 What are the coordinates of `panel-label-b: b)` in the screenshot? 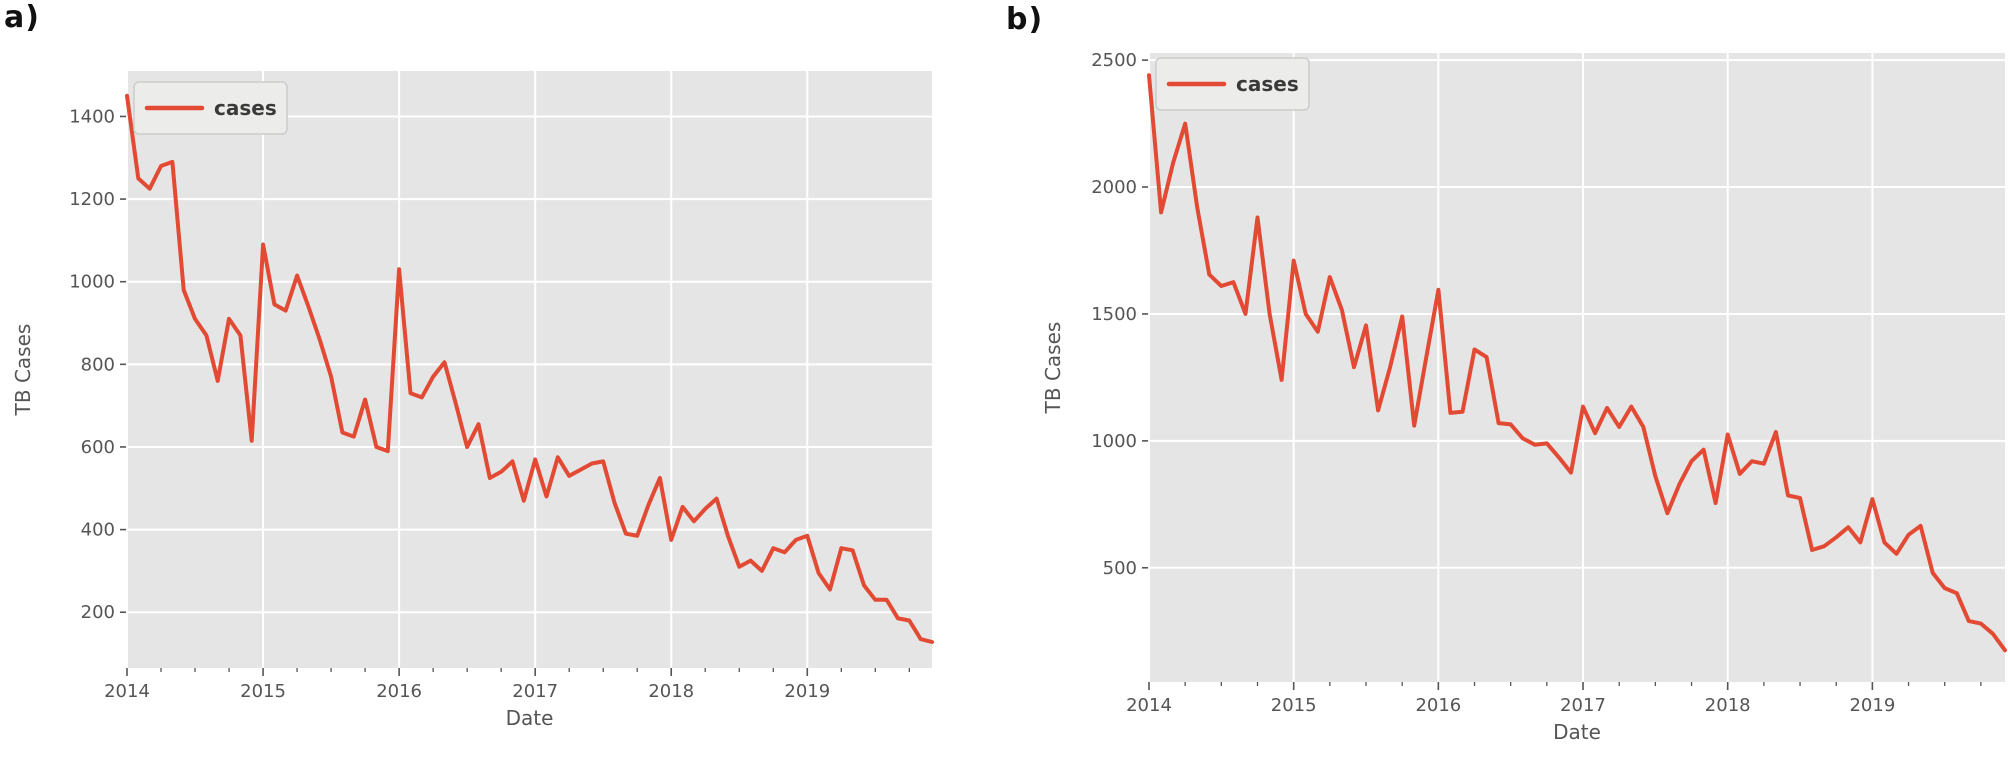 It's located at (1025, 19).